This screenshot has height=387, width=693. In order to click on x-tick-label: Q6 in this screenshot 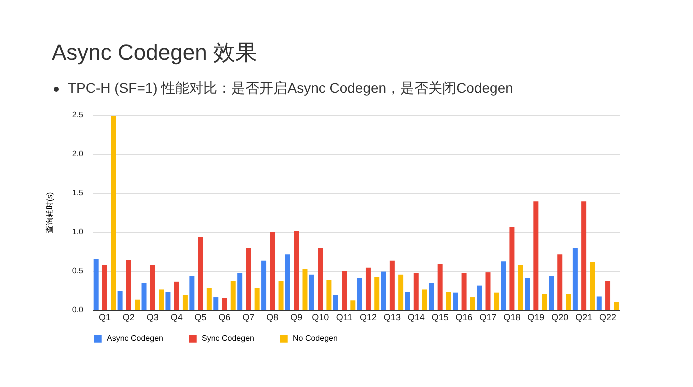, I will do `click(224, 317)`.